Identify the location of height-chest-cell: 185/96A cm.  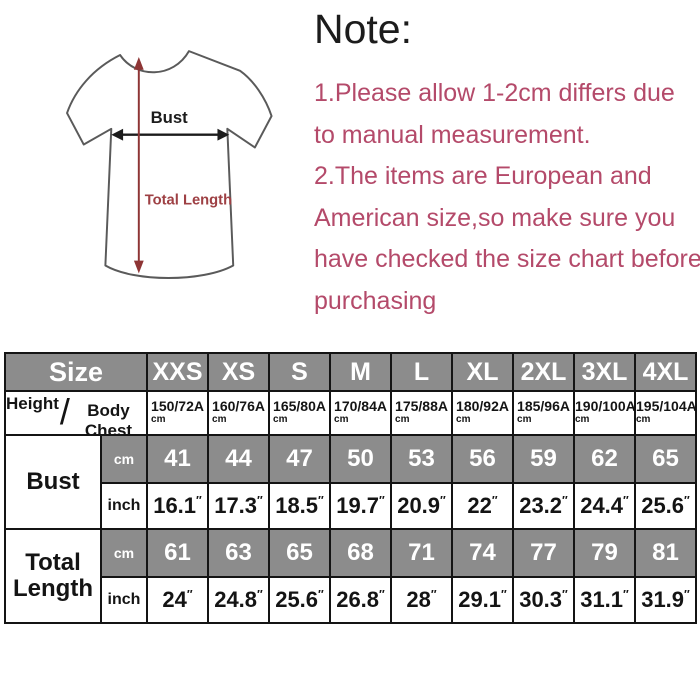
(543, 413).